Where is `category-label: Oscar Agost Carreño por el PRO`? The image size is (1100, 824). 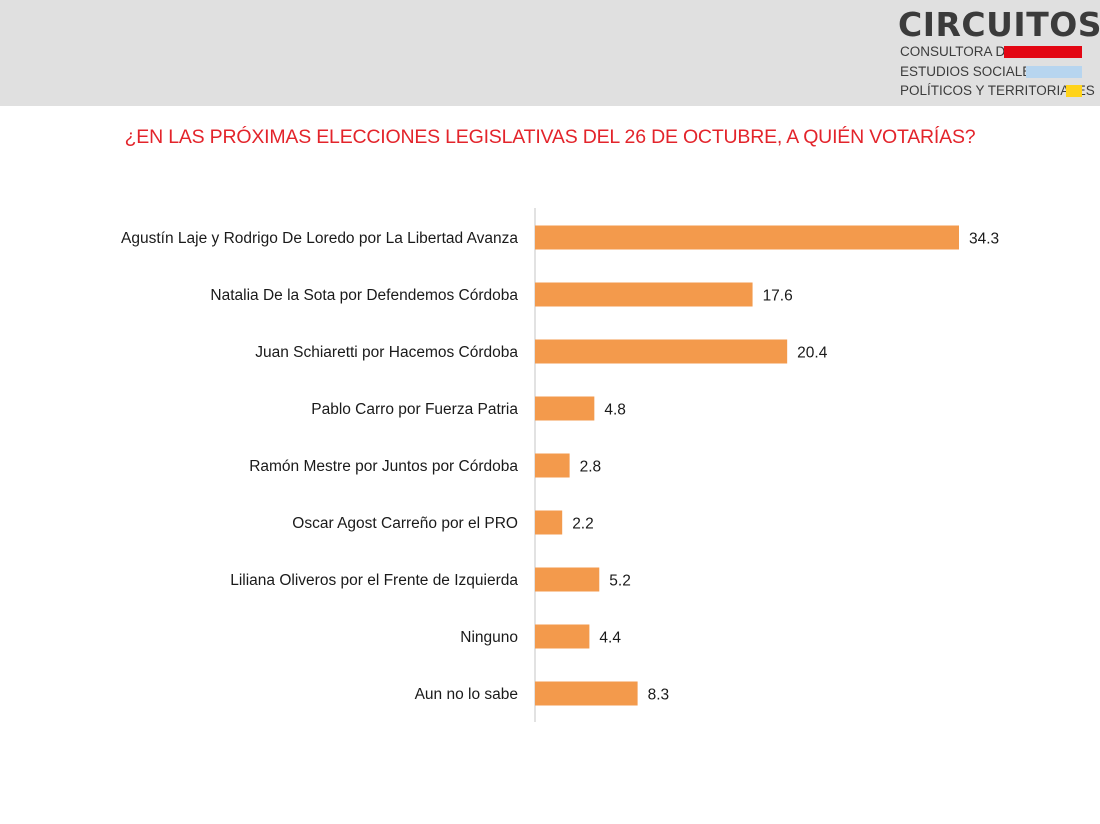
category-label: Oscar Agost Carreño por el PRO is located at coordinates (405, 523).